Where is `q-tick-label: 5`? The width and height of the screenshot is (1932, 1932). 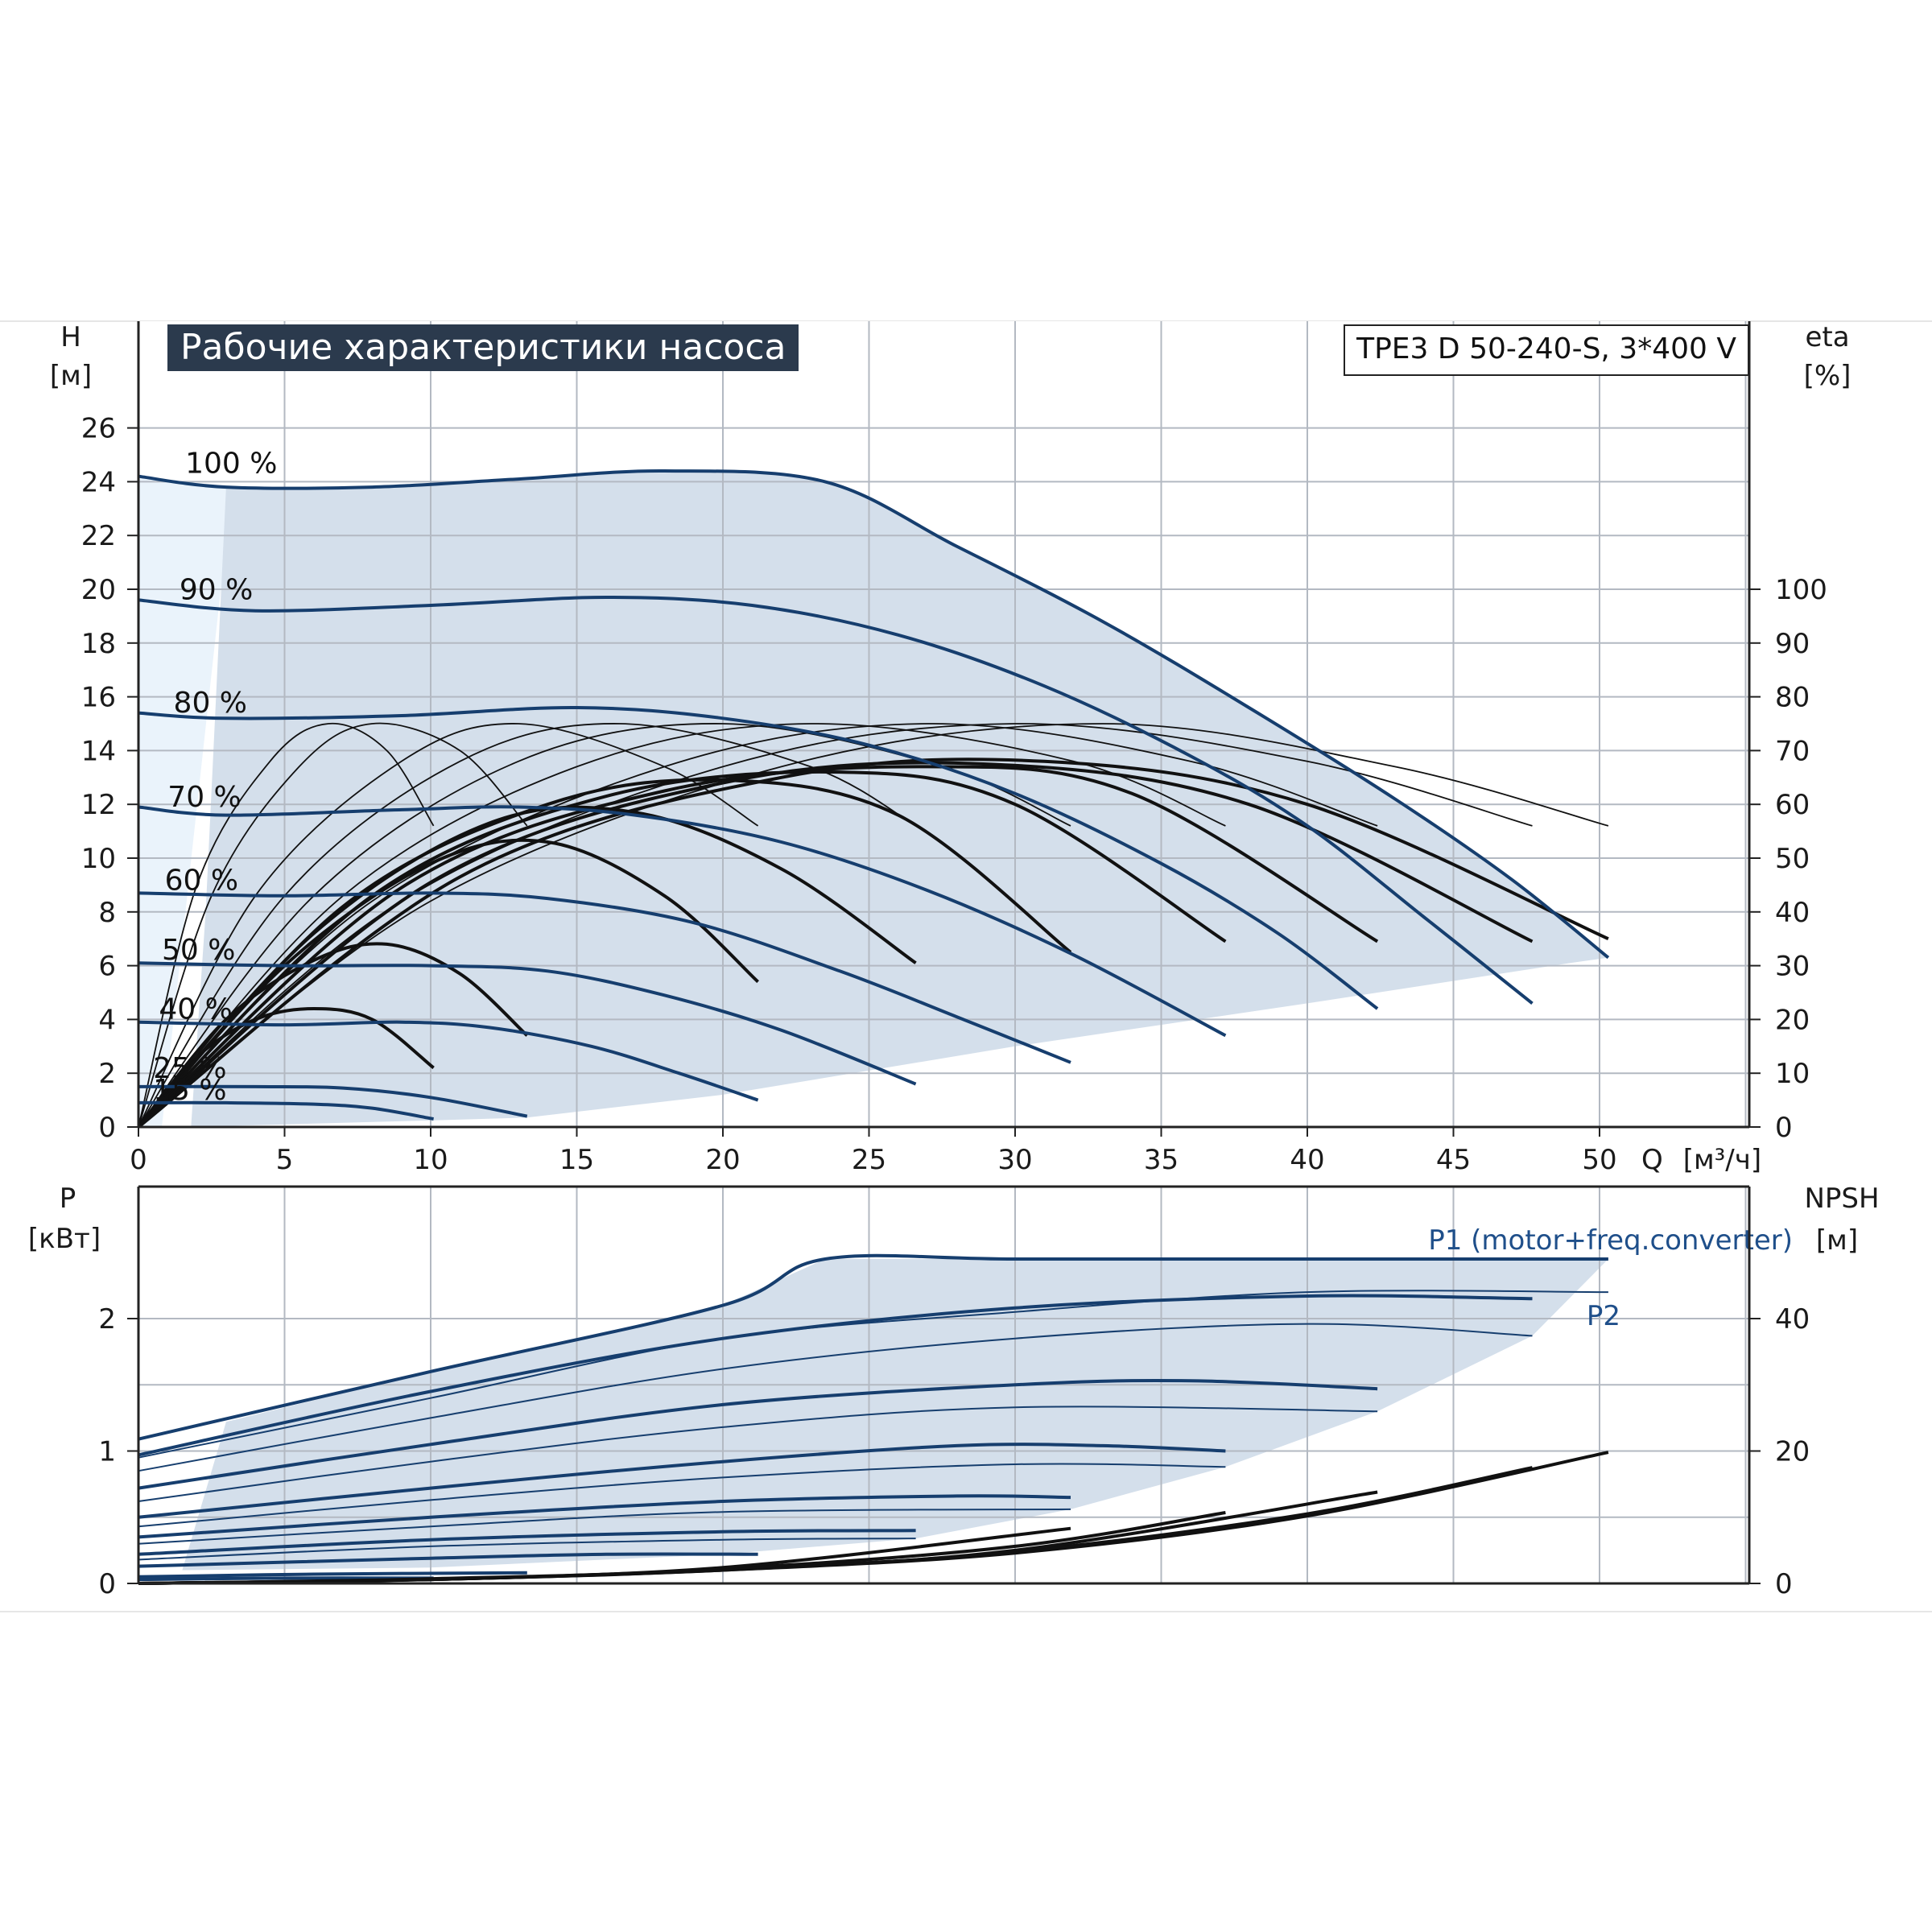
q-tick-label: 5 is located at coordinates (285, 1160).